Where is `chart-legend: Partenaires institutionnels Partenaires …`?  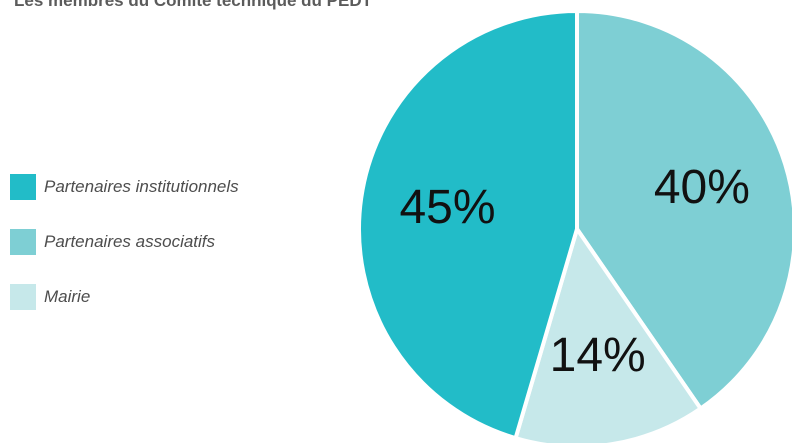
chart-legend: Partenaires institutionnels Partenaires … is located at coordinates (124, 255).